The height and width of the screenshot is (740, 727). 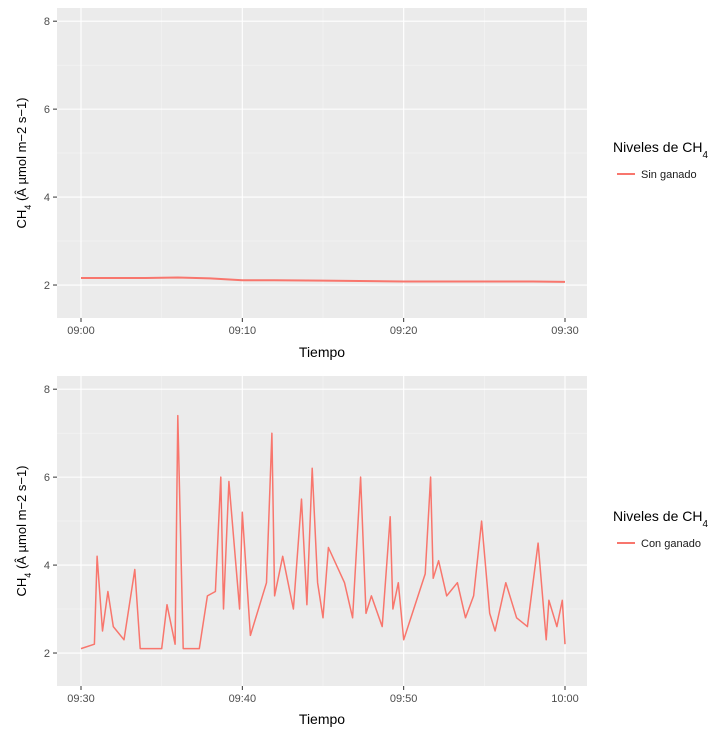 I want to click on x-axis-title-bottom: Tiempo, so click(x=322, y=719).